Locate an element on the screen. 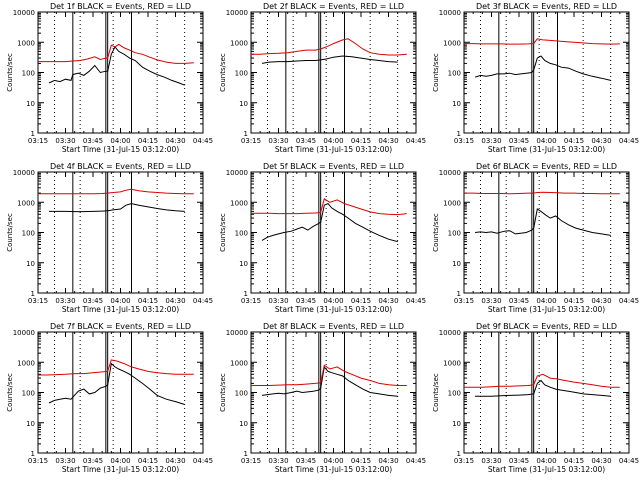 This screenshot has width=640, height=480. chart-title: Det 8f BLACK = Events, RED = LLD is located at coordinates (333, 326).